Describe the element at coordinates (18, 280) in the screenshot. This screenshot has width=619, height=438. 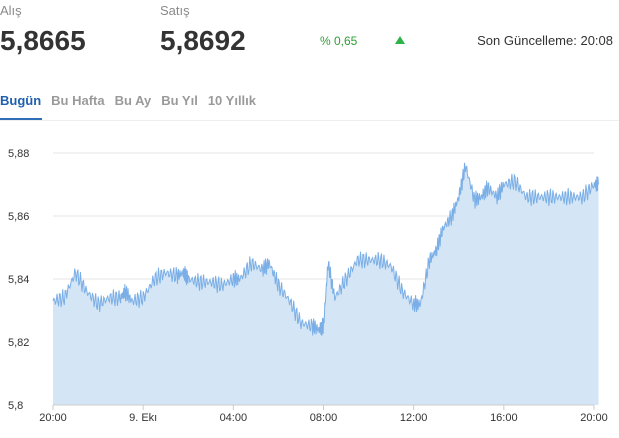
I see `y-tick-label: 5,84` at that location.